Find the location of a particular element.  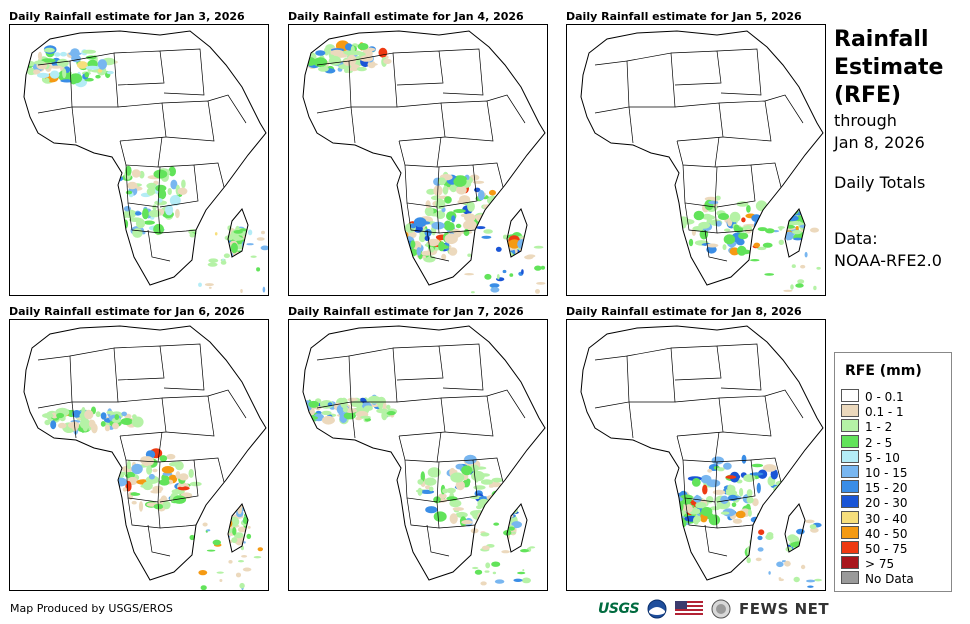

legend-label: 1 - 2 is located at coordinates (879, 427).